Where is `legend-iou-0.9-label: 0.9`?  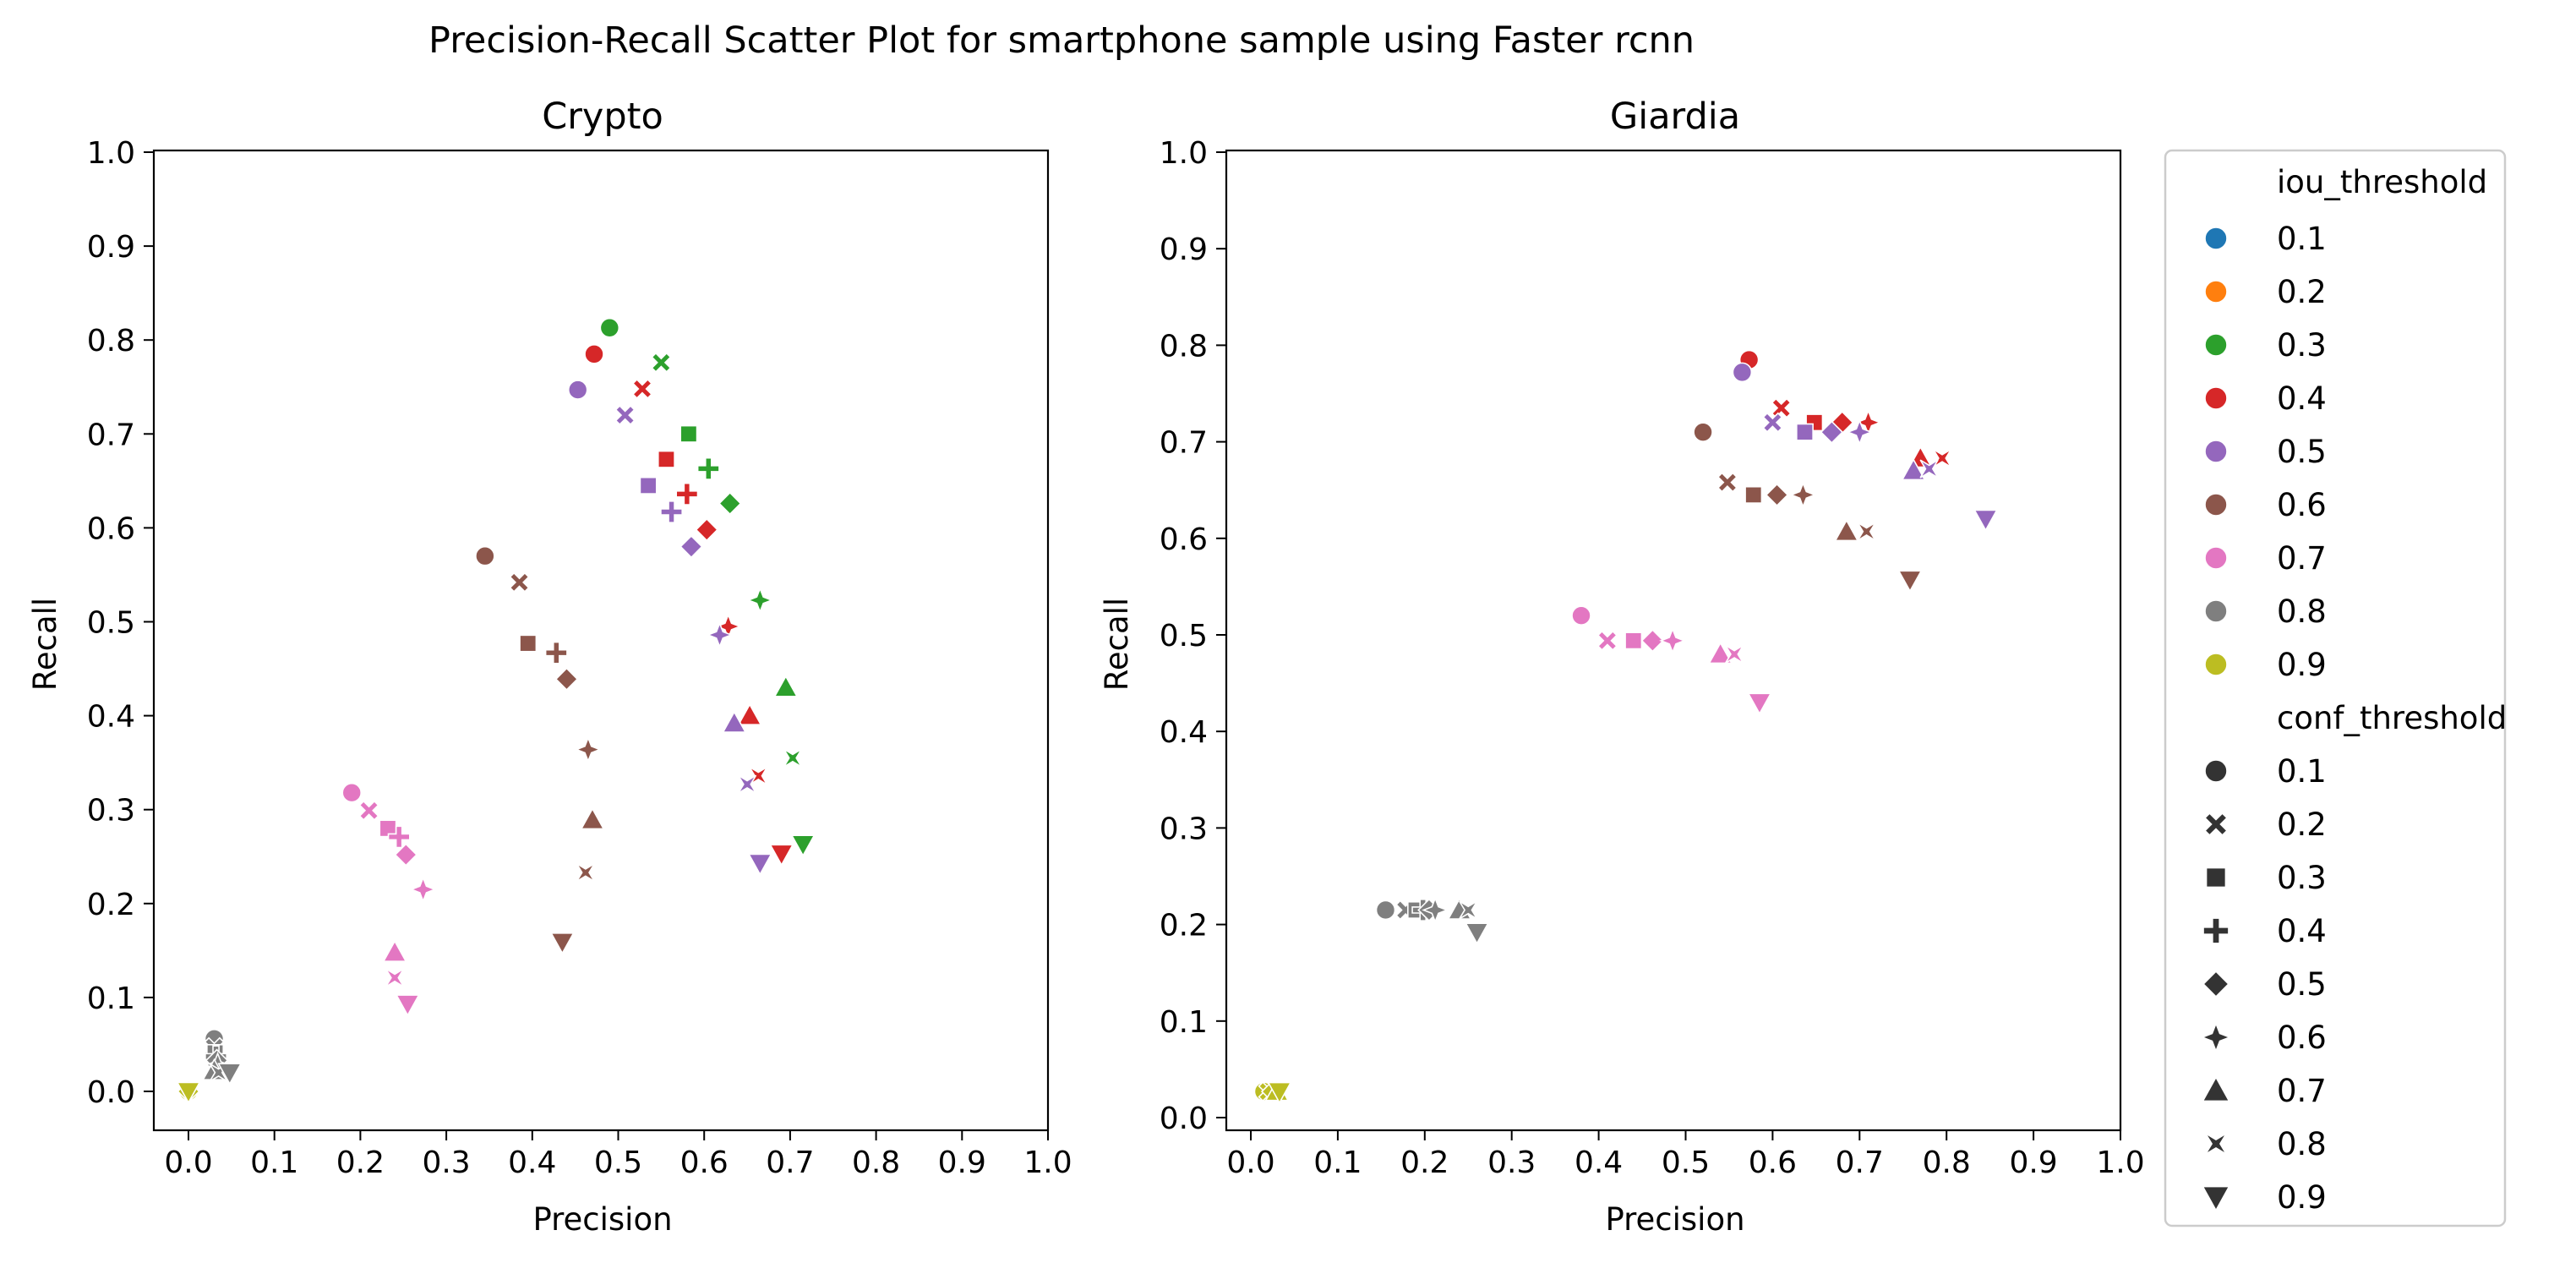 legend-iou-0.9-label: 0.9 is located at coordinates (2302, 665).